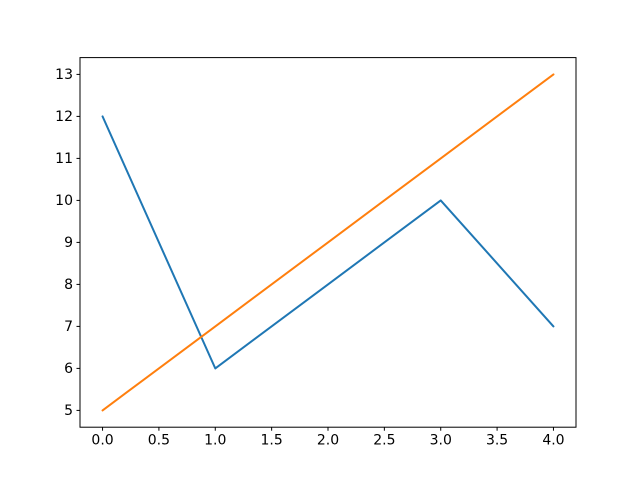 This screenshot has height=484, width=640. Describe the element at coordinates (102, 441) in the screenshot. I see `x-tick-label: 0.0` at that location.